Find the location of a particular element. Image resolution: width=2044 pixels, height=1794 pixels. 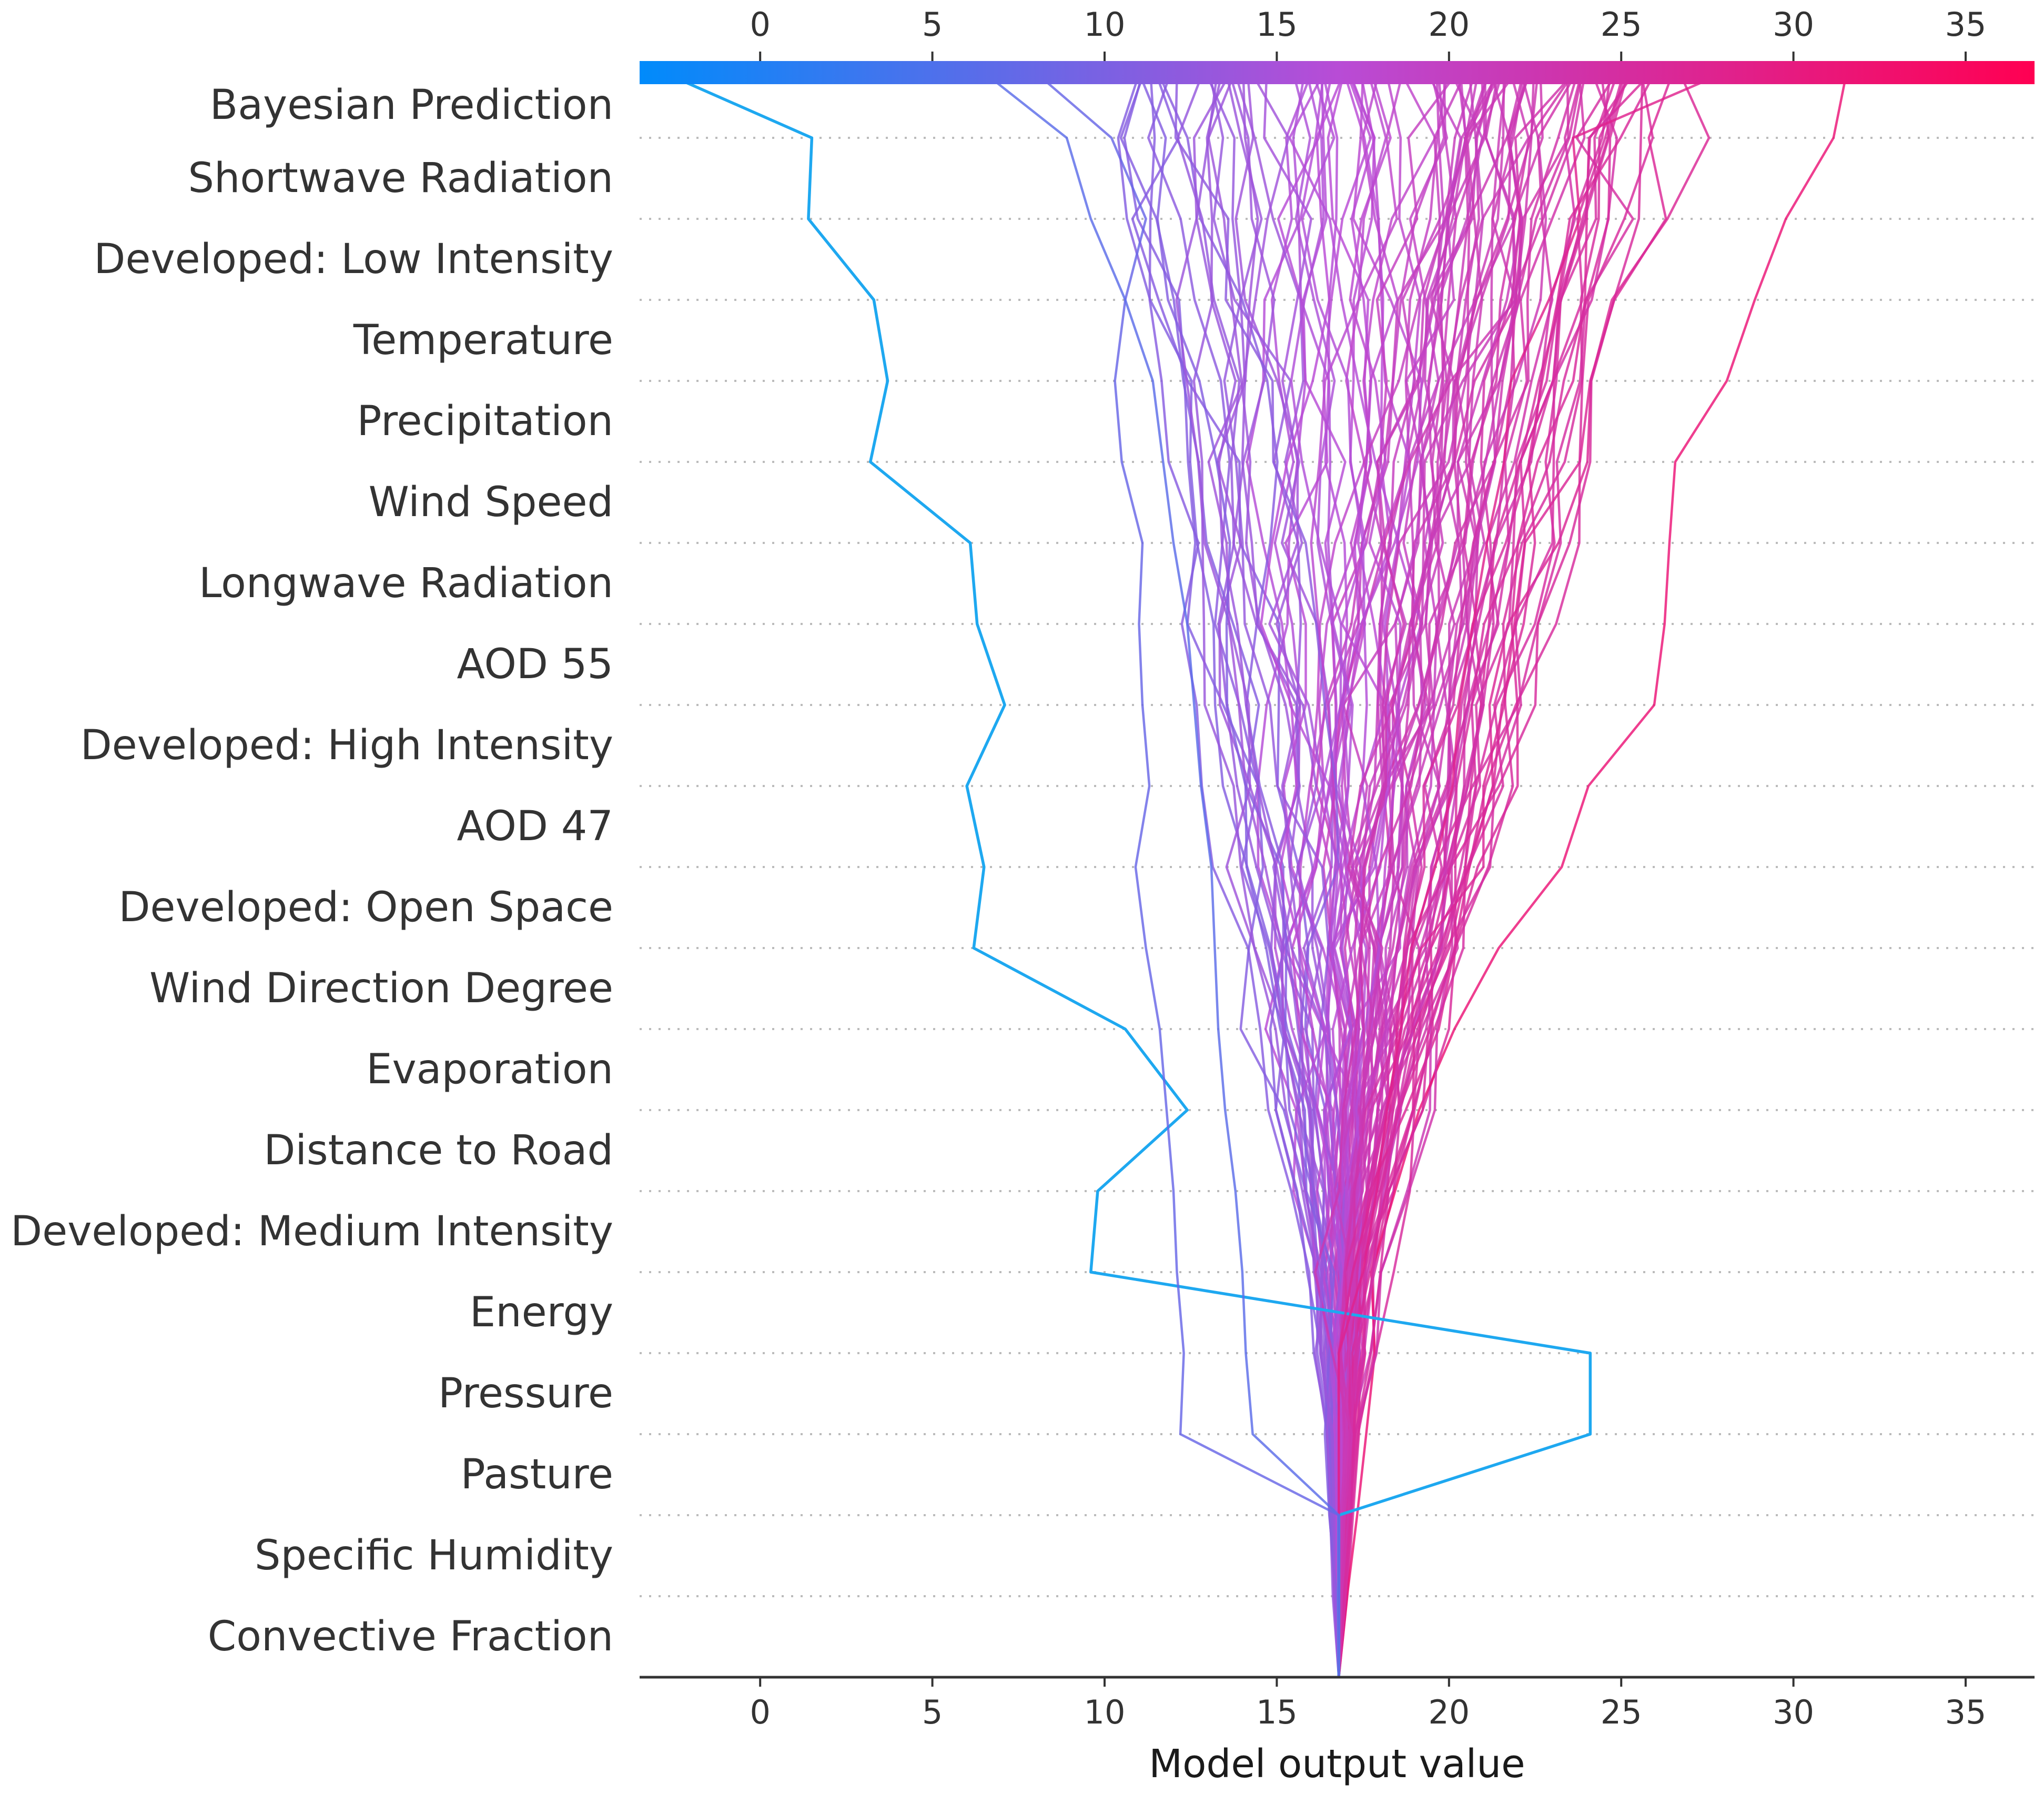

feature-label: Developed: Open Space is located at coordinates (366, 907).